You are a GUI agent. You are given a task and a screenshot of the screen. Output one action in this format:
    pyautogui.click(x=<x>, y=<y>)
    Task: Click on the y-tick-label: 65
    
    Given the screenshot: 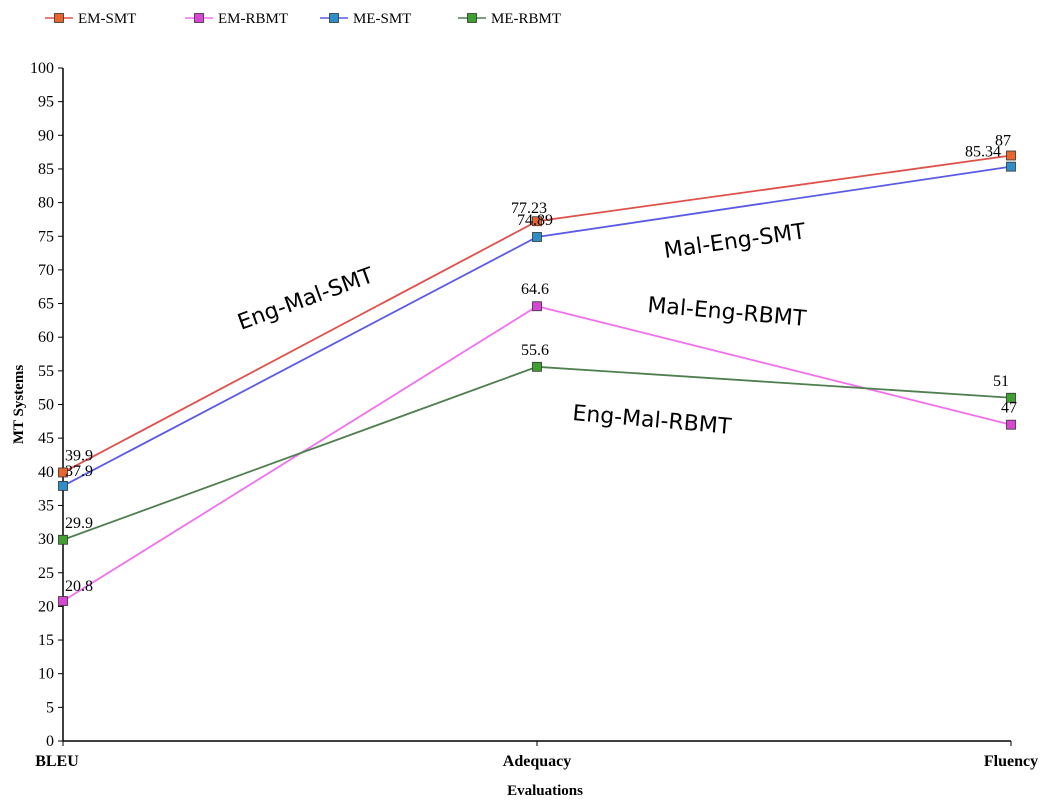 What is the action you would take?
    pyautogui.click(x=46, y=304)
    